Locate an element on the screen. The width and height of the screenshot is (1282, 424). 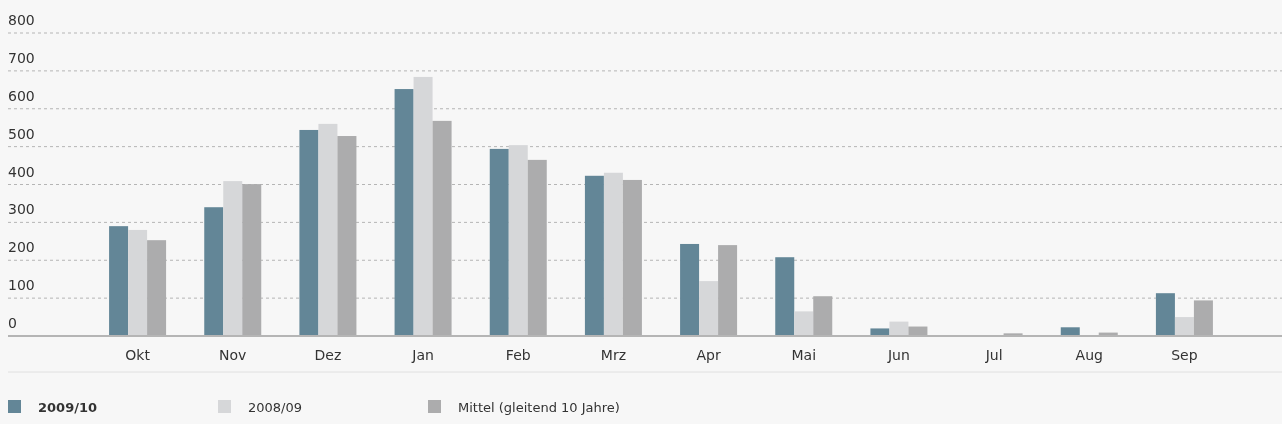
y-tick-label: 100 is located at coordinates (21, 285).